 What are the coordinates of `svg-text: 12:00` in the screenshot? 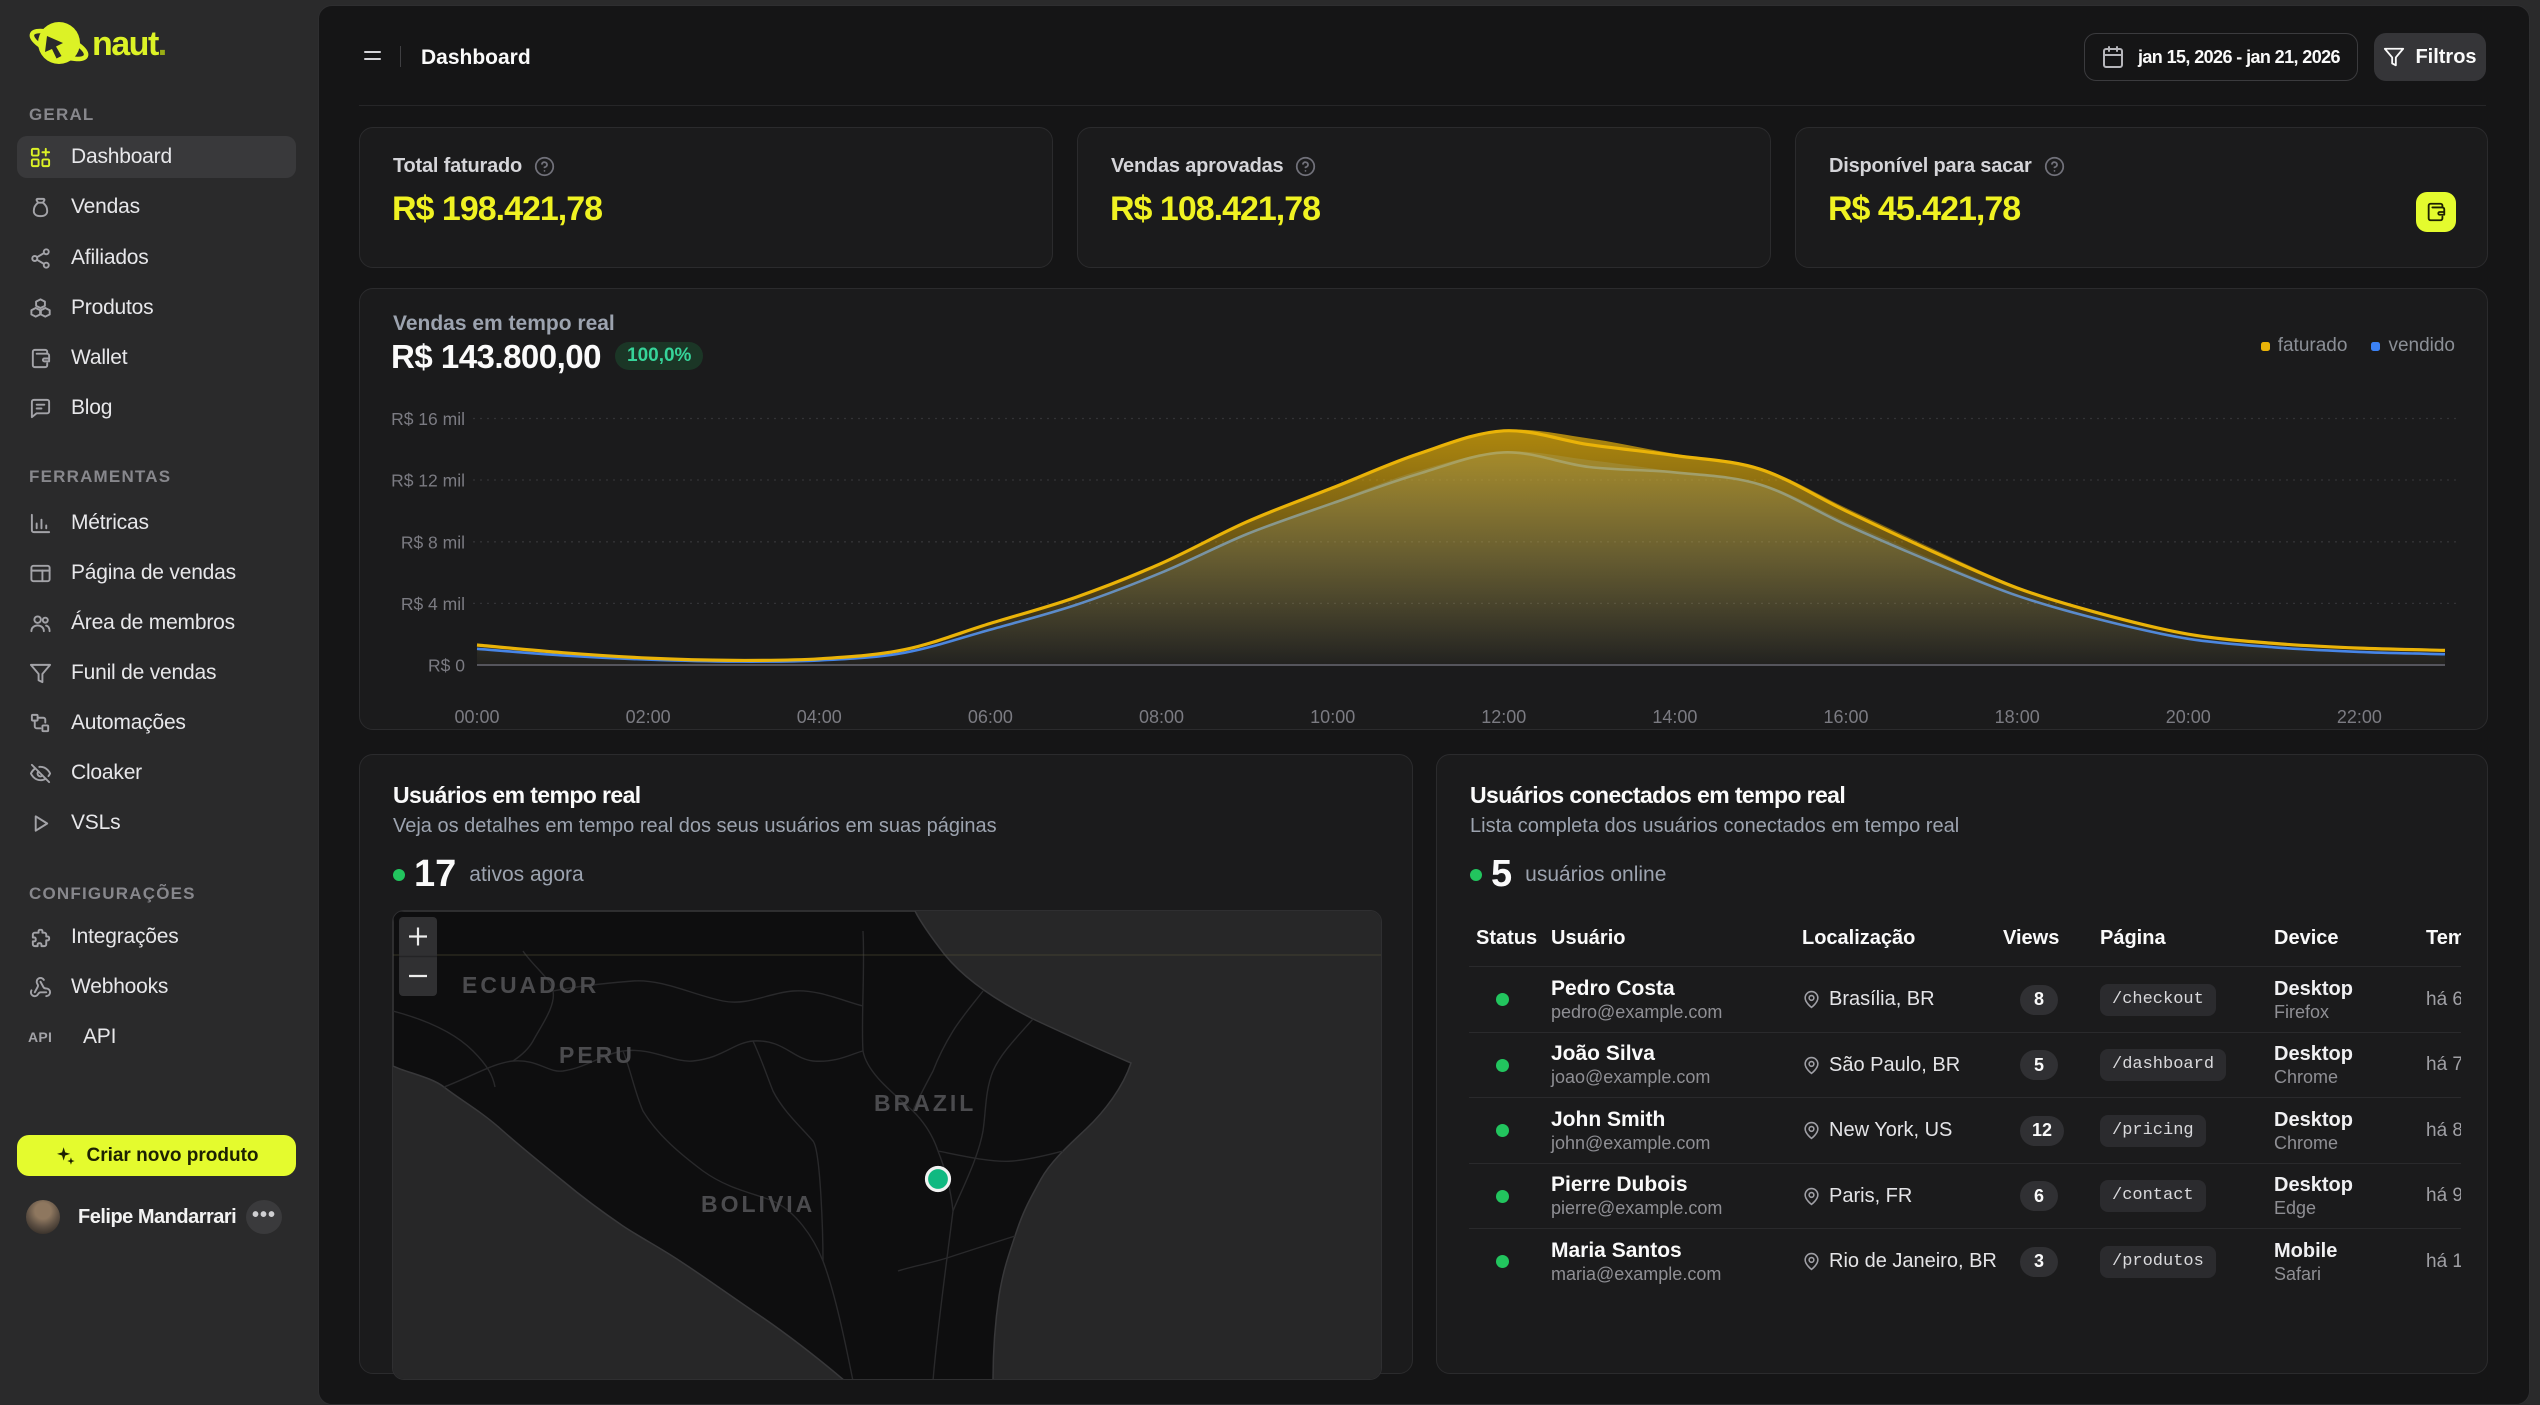 It's located at (1503, 717).